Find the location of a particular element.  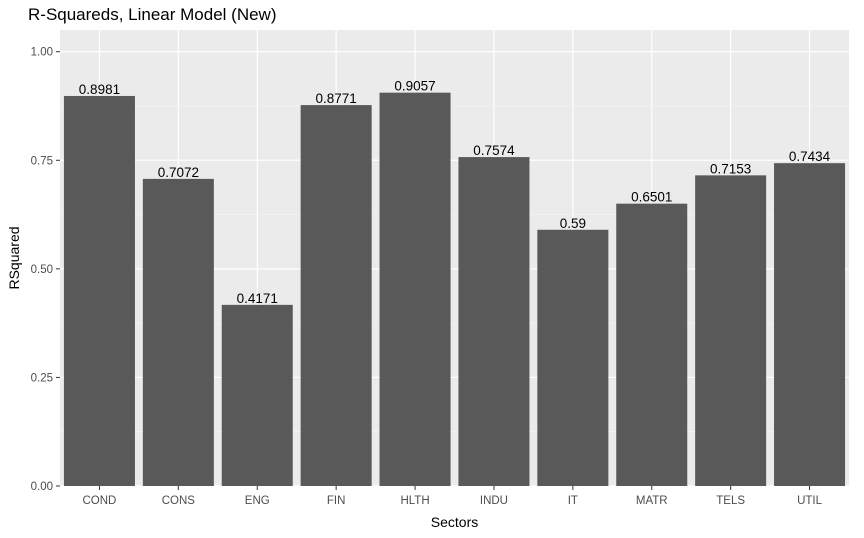

y-tick-label: 0.50 is located at coordinates (42, 270).